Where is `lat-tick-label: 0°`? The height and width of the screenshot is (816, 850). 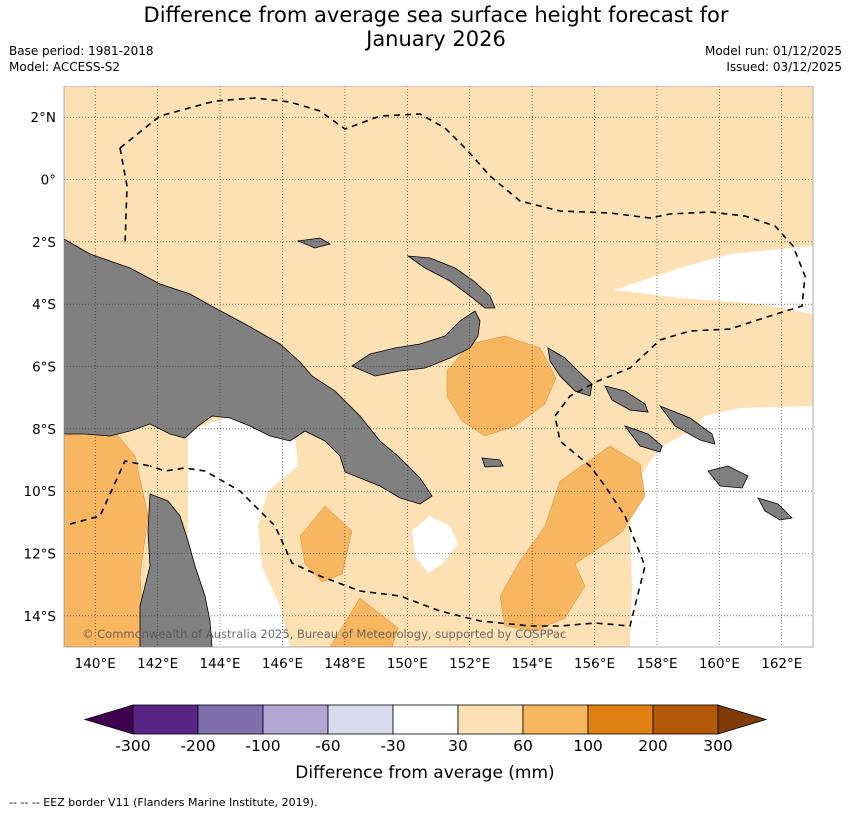 lat-tick-label: 0° is located at coordinates (48, 181).